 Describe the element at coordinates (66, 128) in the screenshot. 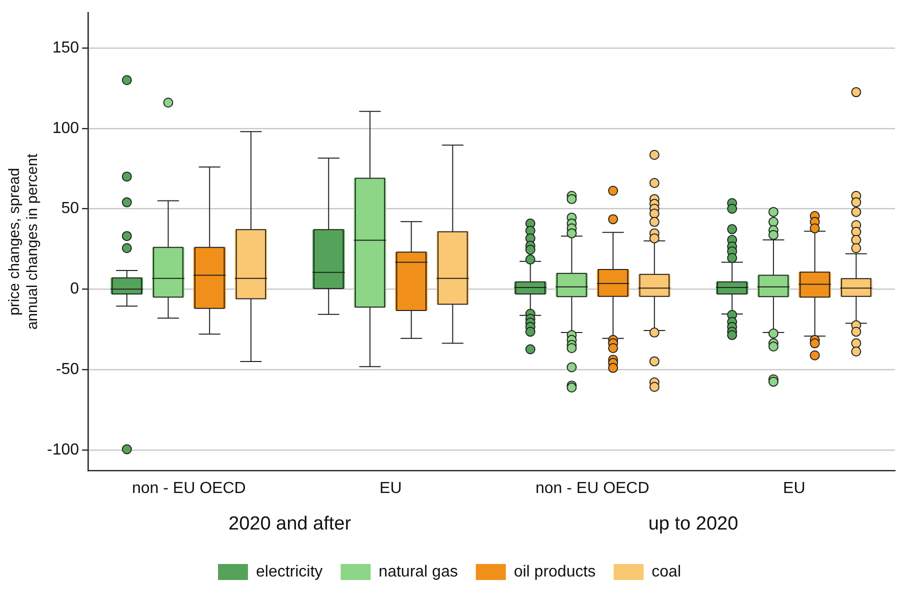

I see `y-tick-label: 100` at that location.